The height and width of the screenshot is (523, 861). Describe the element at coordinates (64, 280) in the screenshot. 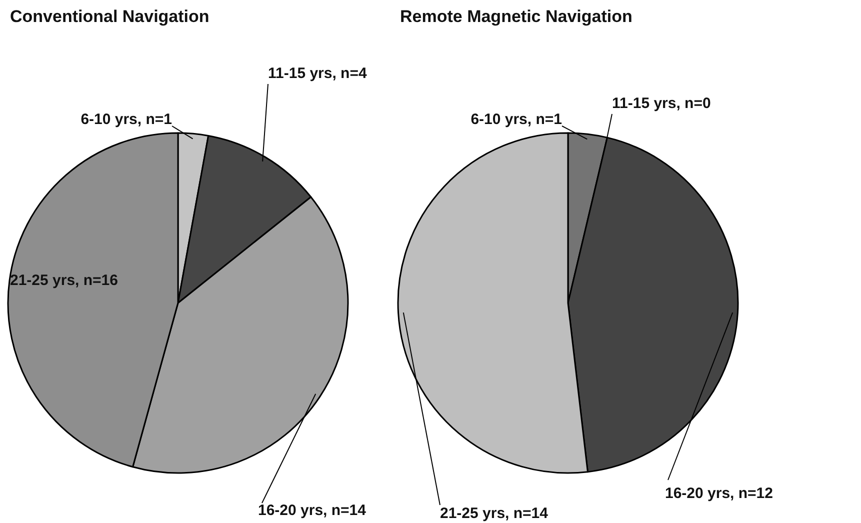

I see `slice-label: 21-25 yrs, n=16` at that location.